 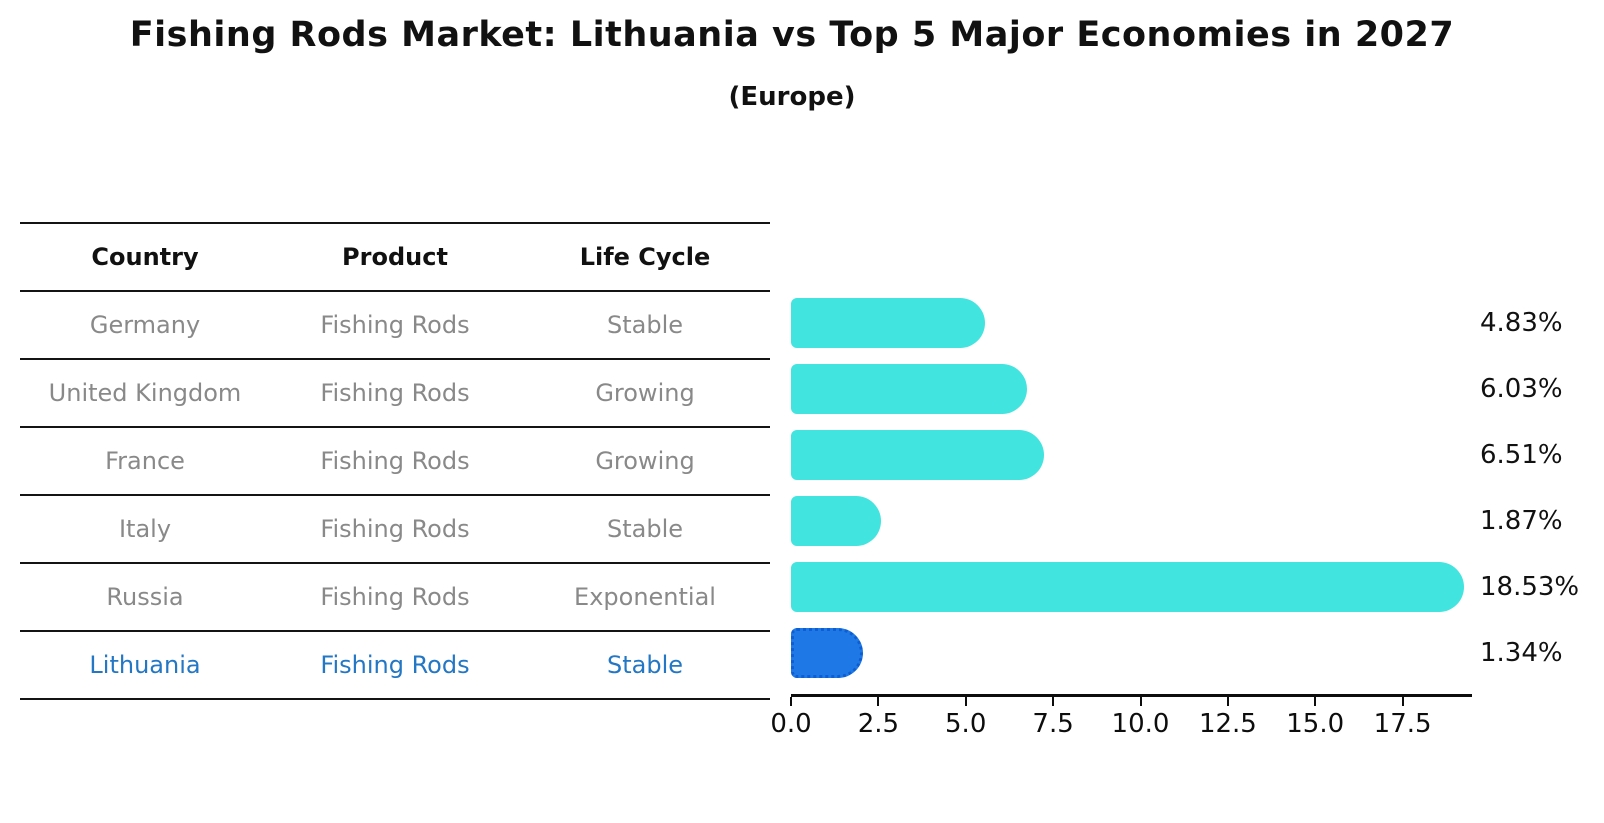 What do you see at coordinates (145, 257) in the screenshot?
I see `column-header-country: Country` at bounding box center [145, 257].